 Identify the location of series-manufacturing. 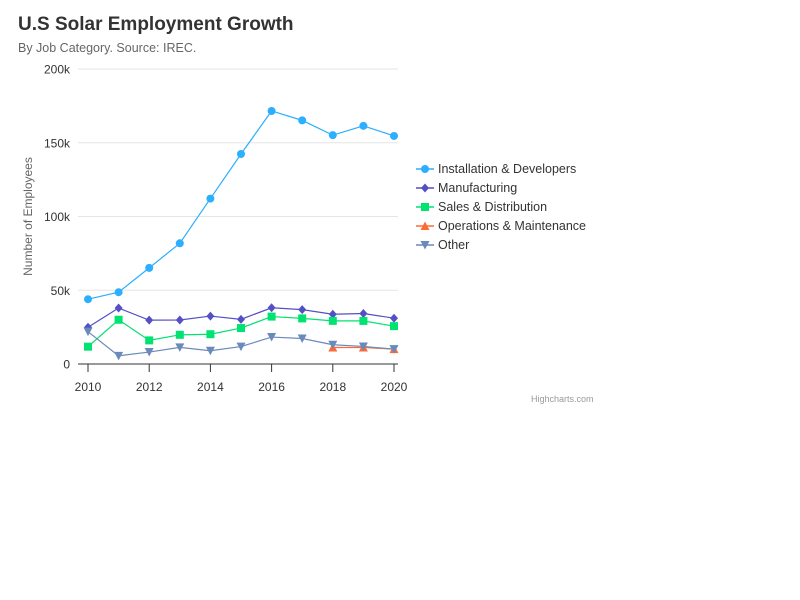
(241, 317).